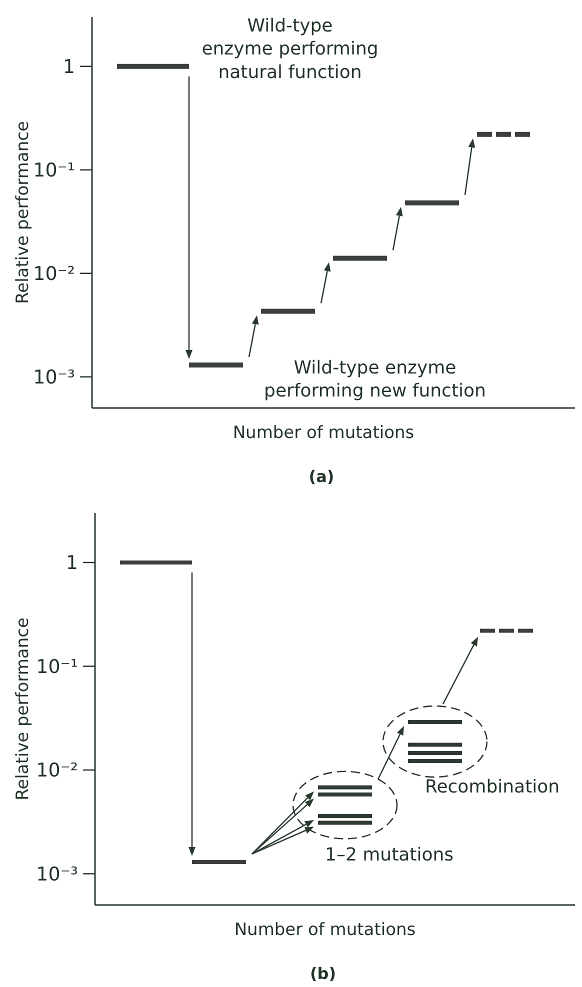  What do you see at coordinates (323, 973) in the screenshot?
I see `text: (b)` at bounding box center [323, 973].